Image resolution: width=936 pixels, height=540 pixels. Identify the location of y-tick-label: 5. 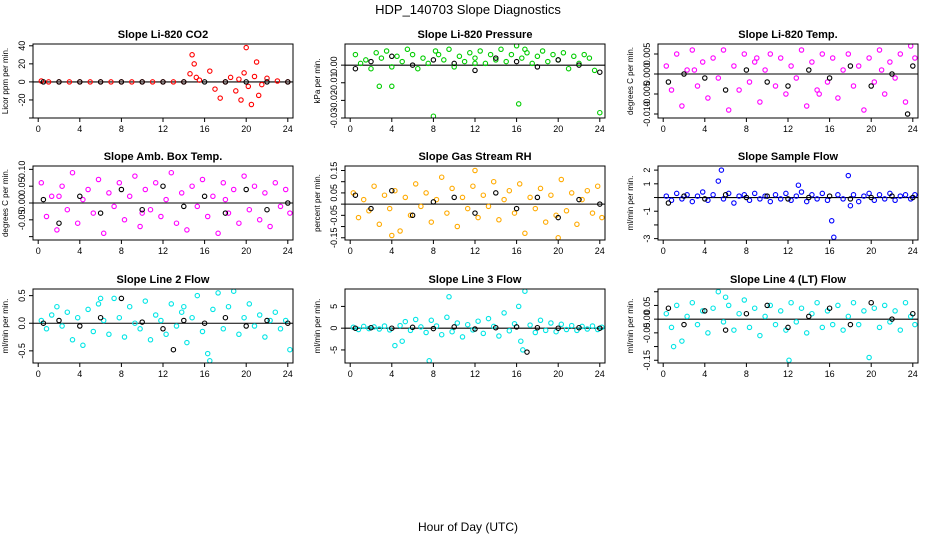
(334, 306).